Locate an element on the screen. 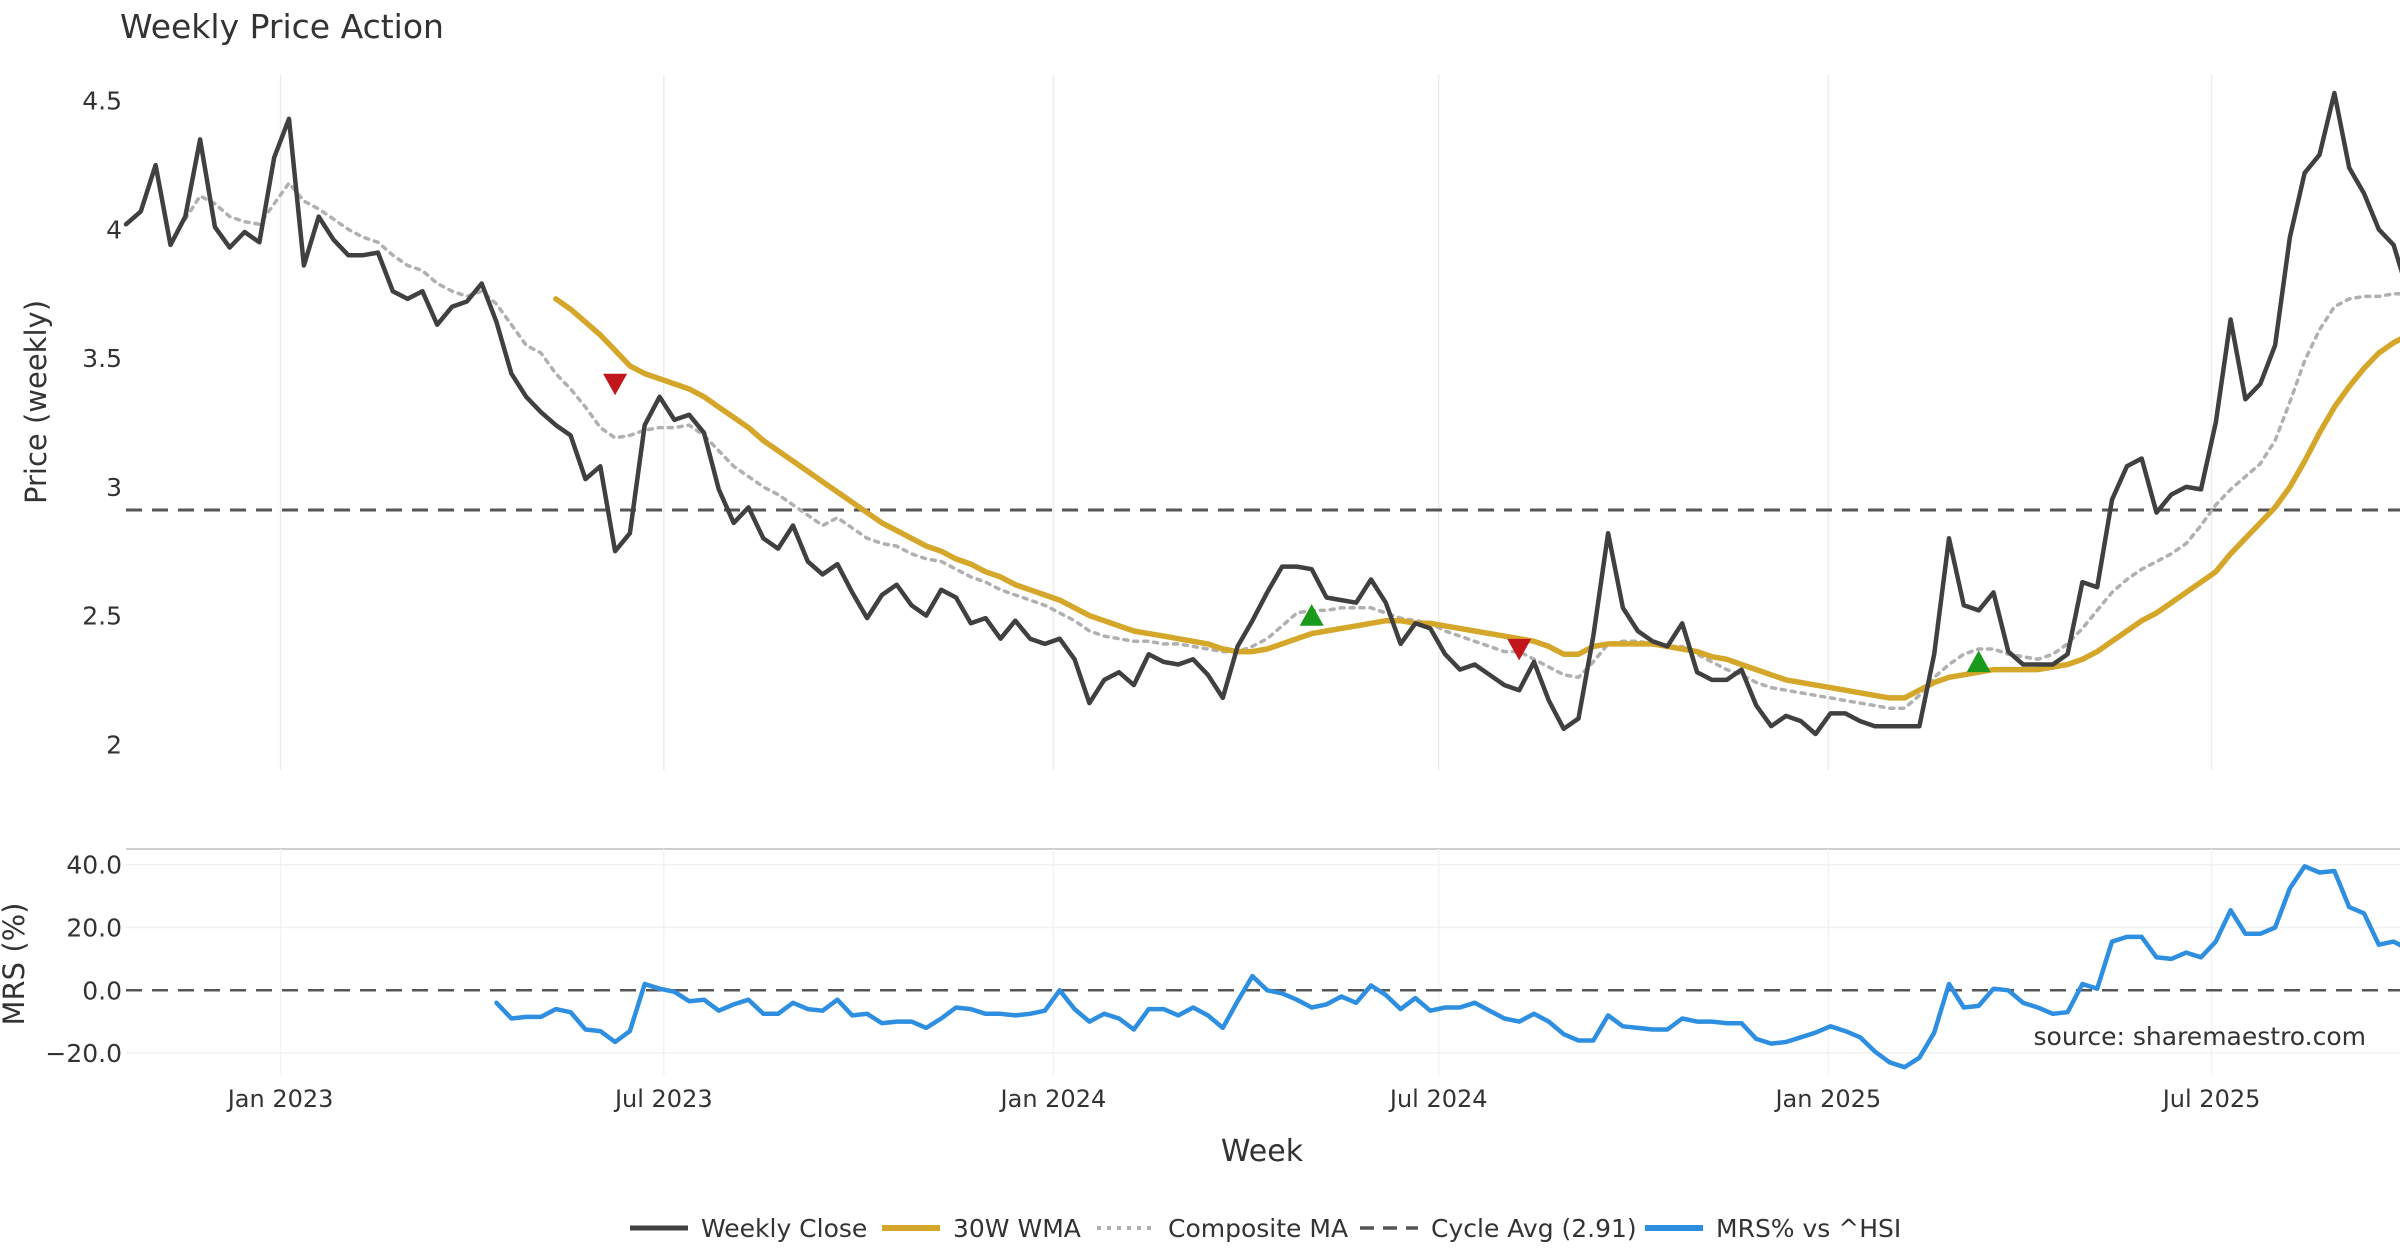 This screenshot has height=1260, width=2400. x-tick-label: Jan 2023 is located at coordinates (280, 1099).